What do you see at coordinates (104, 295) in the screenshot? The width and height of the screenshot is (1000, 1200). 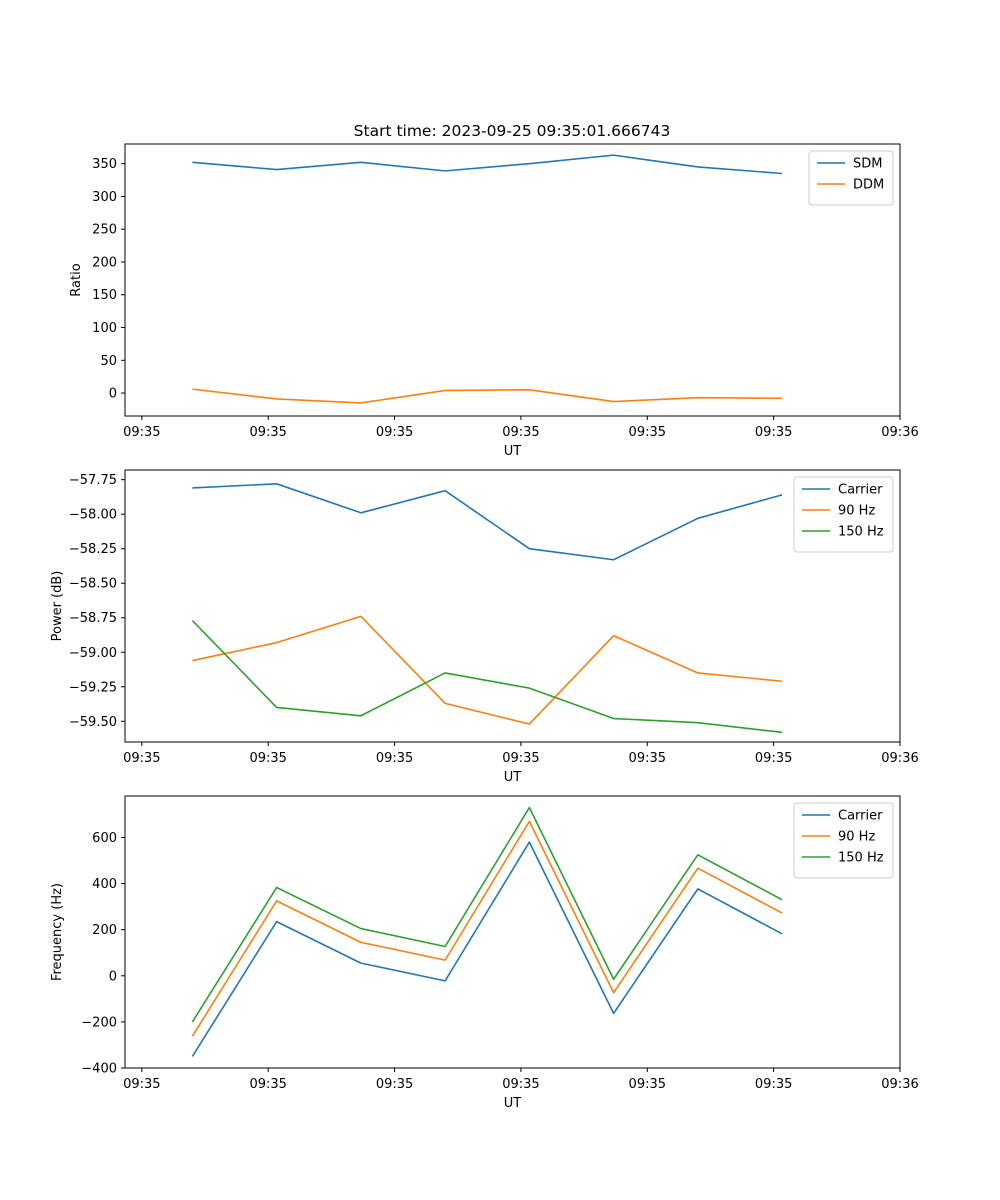 I see `y-tick-label: 150` at bounding box center [104, 295].